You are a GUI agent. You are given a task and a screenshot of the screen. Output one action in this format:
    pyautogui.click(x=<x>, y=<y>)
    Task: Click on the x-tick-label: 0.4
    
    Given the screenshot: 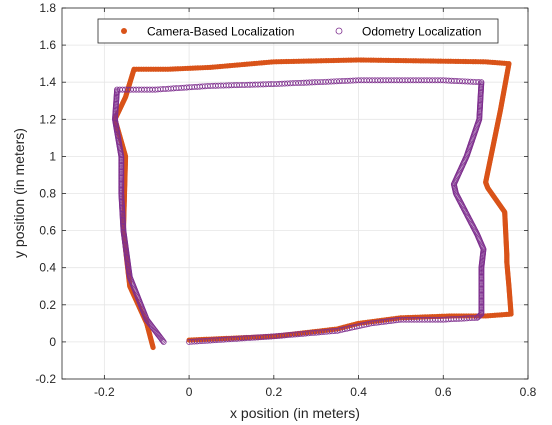 What is the action you would take?
    pyautogui.click(x=358, y=392)
    